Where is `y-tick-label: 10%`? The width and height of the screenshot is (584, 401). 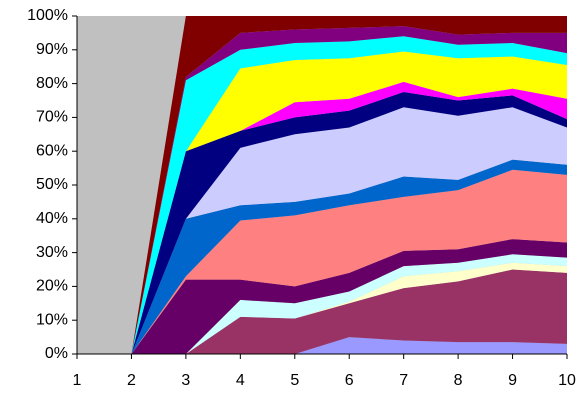 y-tick-label: 10% is located at coordinates (52, 319).